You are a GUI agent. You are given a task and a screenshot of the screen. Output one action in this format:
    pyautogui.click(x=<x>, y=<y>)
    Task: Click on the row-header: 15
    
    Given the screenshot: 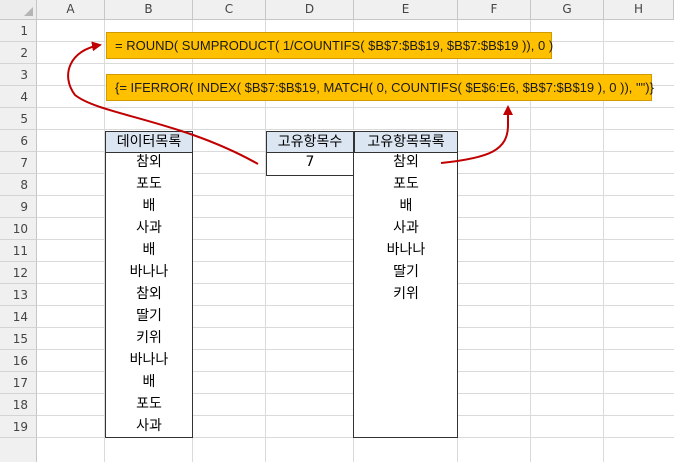 What is the action you would take?
    pyautogui.click(x=18, y=339)
    